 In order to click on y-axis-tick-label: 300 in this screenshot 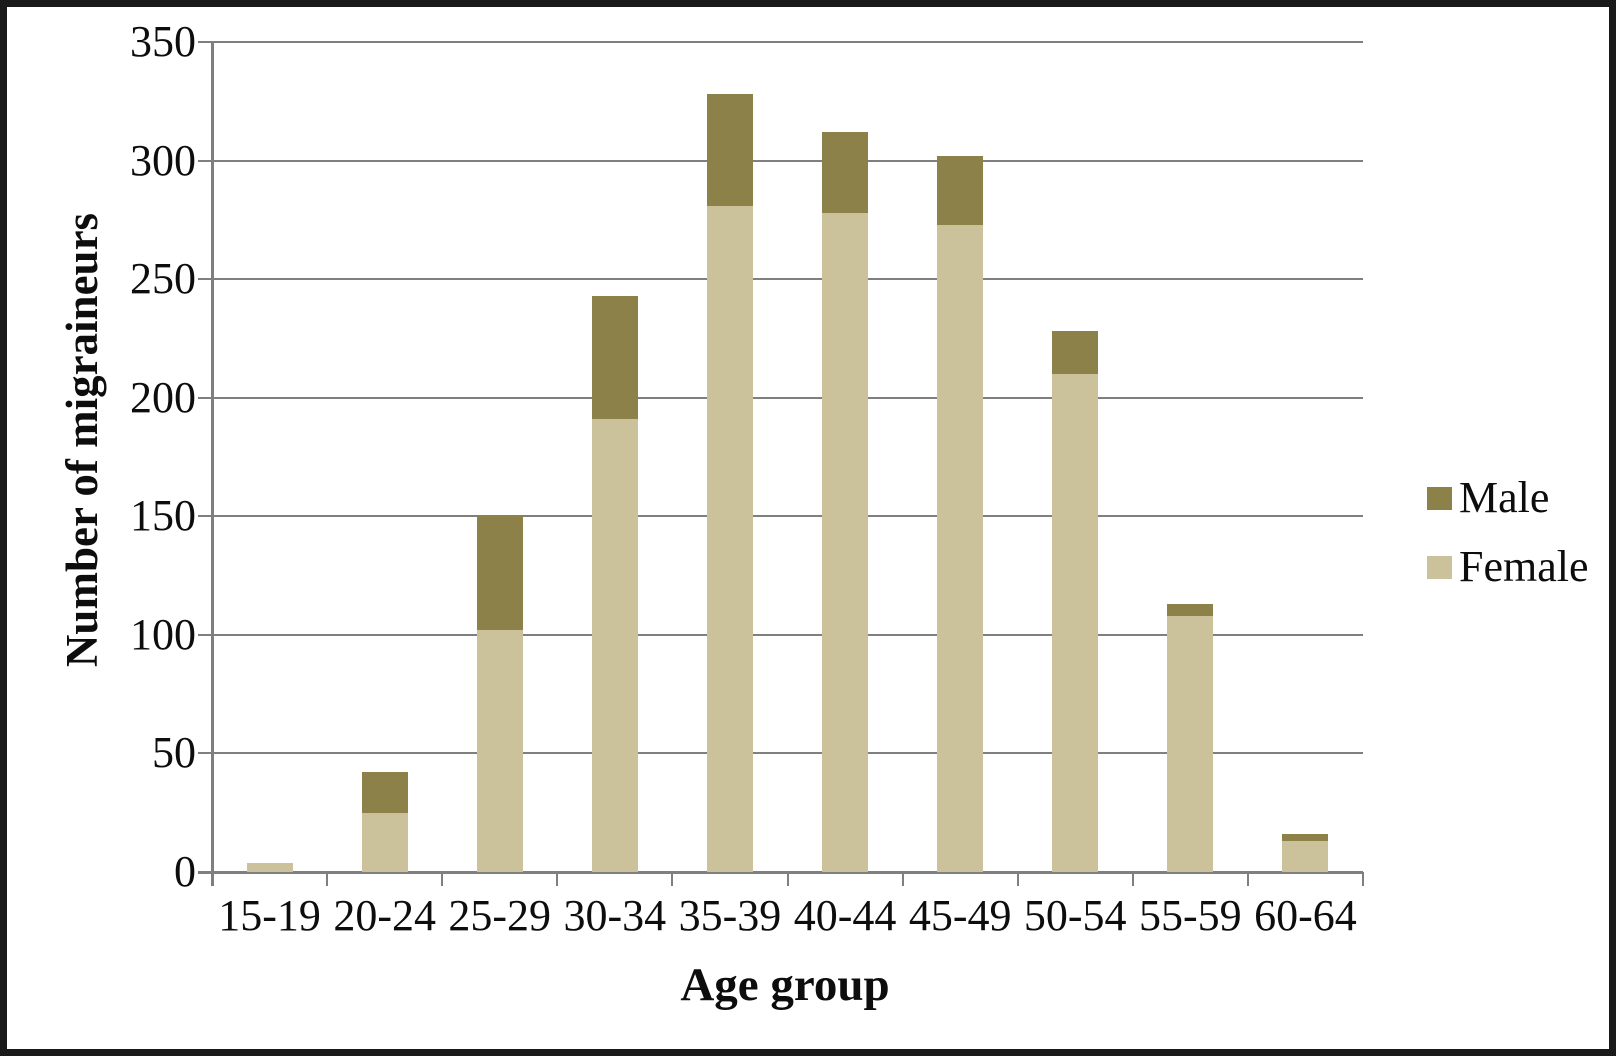, I will do `click(163, 160)`.